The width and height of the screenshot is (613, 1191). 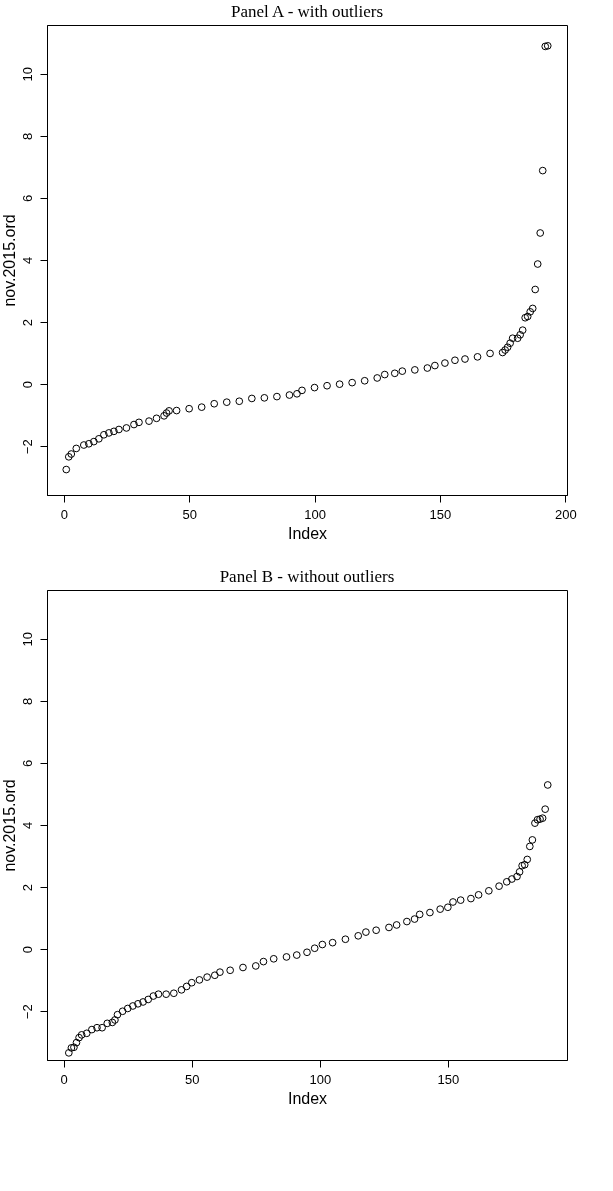 What do you see at coordinates (307, 576) in the screenshot?
I see `chart-title: Panel B - without outliers` at bounding box center [307, 576].